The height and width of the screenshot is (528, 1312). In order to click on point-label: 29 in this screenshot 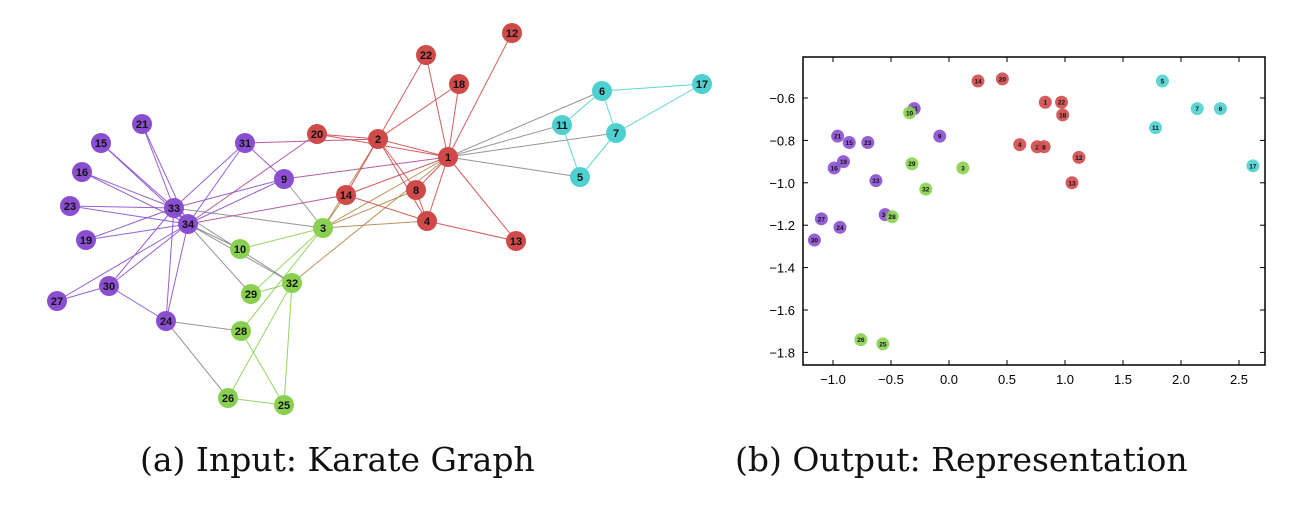, I will do `click(912, 164)`.